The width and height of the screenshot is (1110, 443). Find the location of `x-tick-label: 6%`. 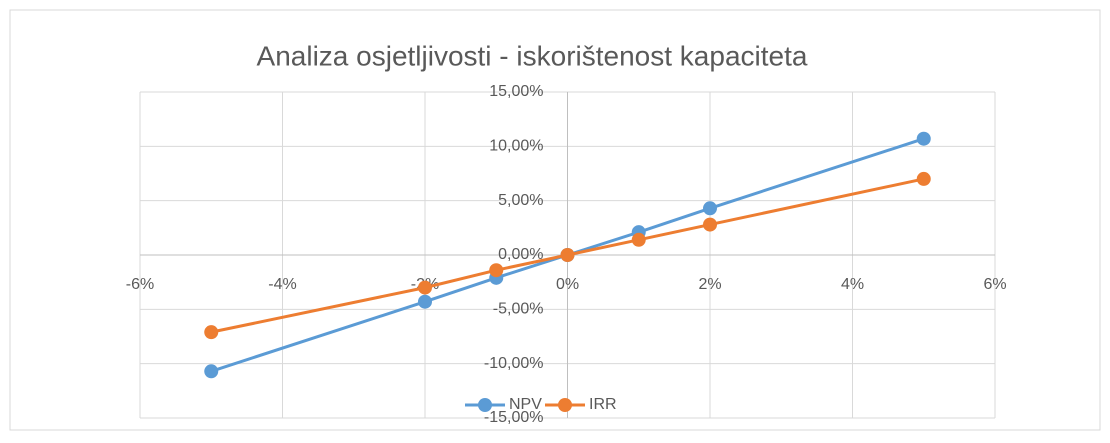

x-tick-label: 6% is located at coordinates (994, 284).